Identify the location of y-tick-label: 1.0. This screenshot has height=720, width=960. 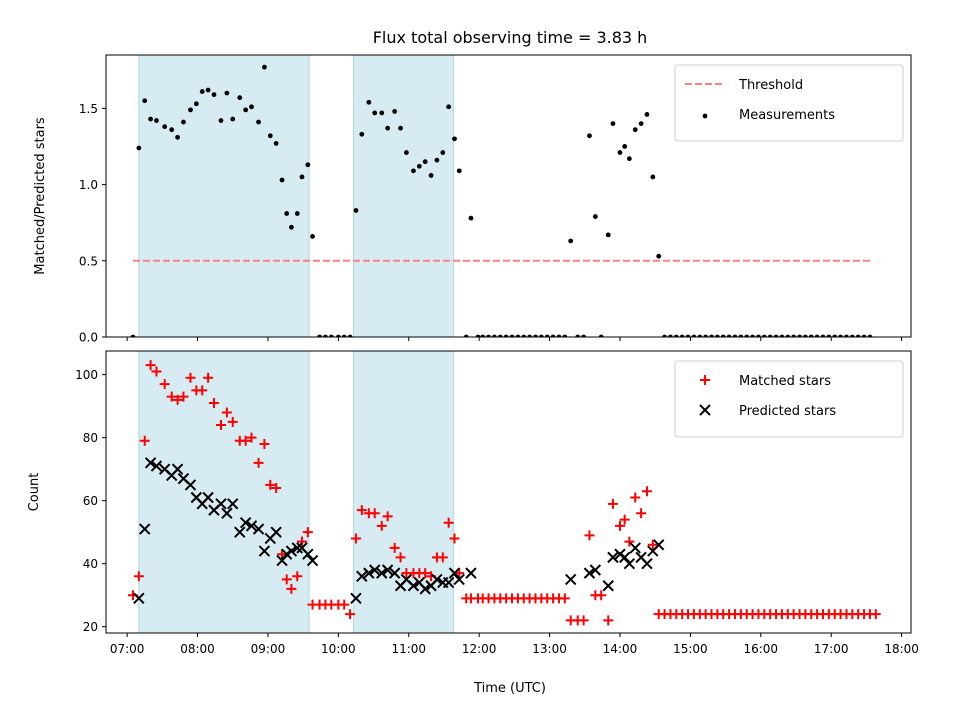
(88, 185).